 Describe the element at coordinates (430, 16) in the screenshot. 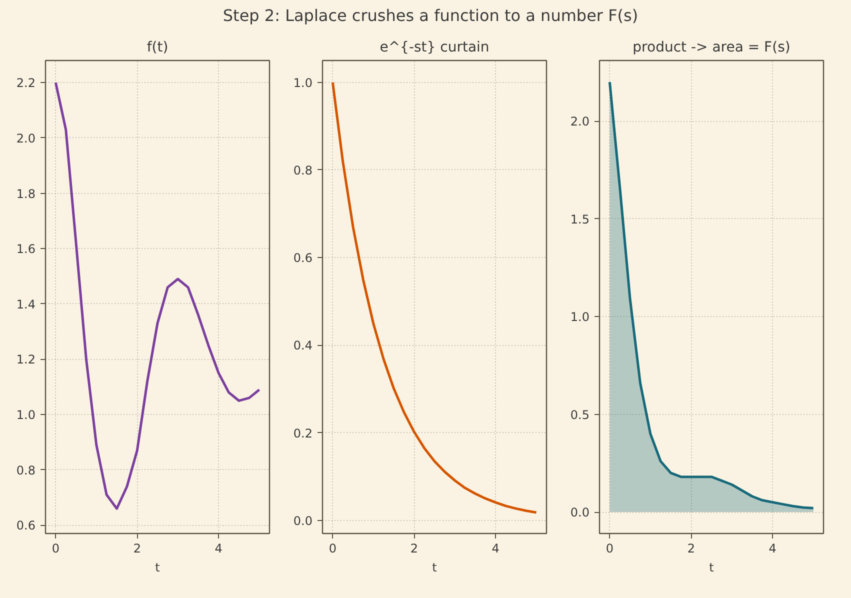

I see `text: Step 2: Laplace crushes a function to a number F(s)` at that location.